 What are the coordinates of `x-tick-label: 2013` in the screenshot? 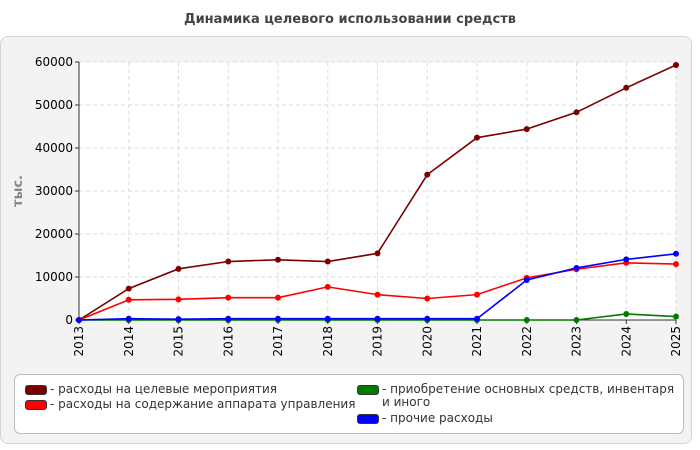 It's located at (79, 341).